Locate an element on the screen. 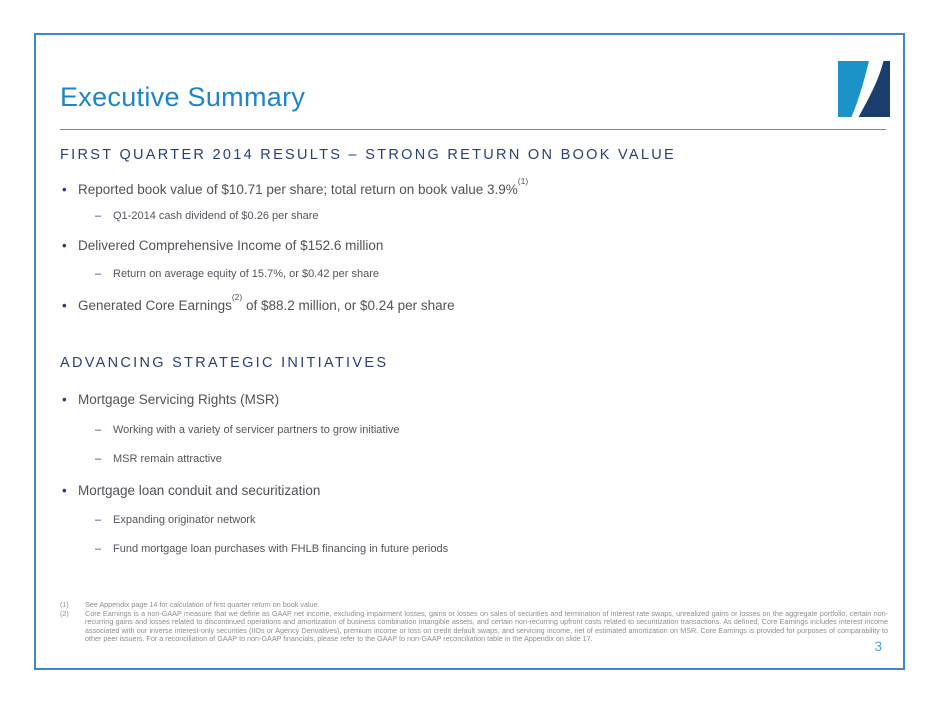  section-heading-strategic-initiatives: ADVANCING STRATEGIC INITIATIVES is located at coordinates (224, 363).